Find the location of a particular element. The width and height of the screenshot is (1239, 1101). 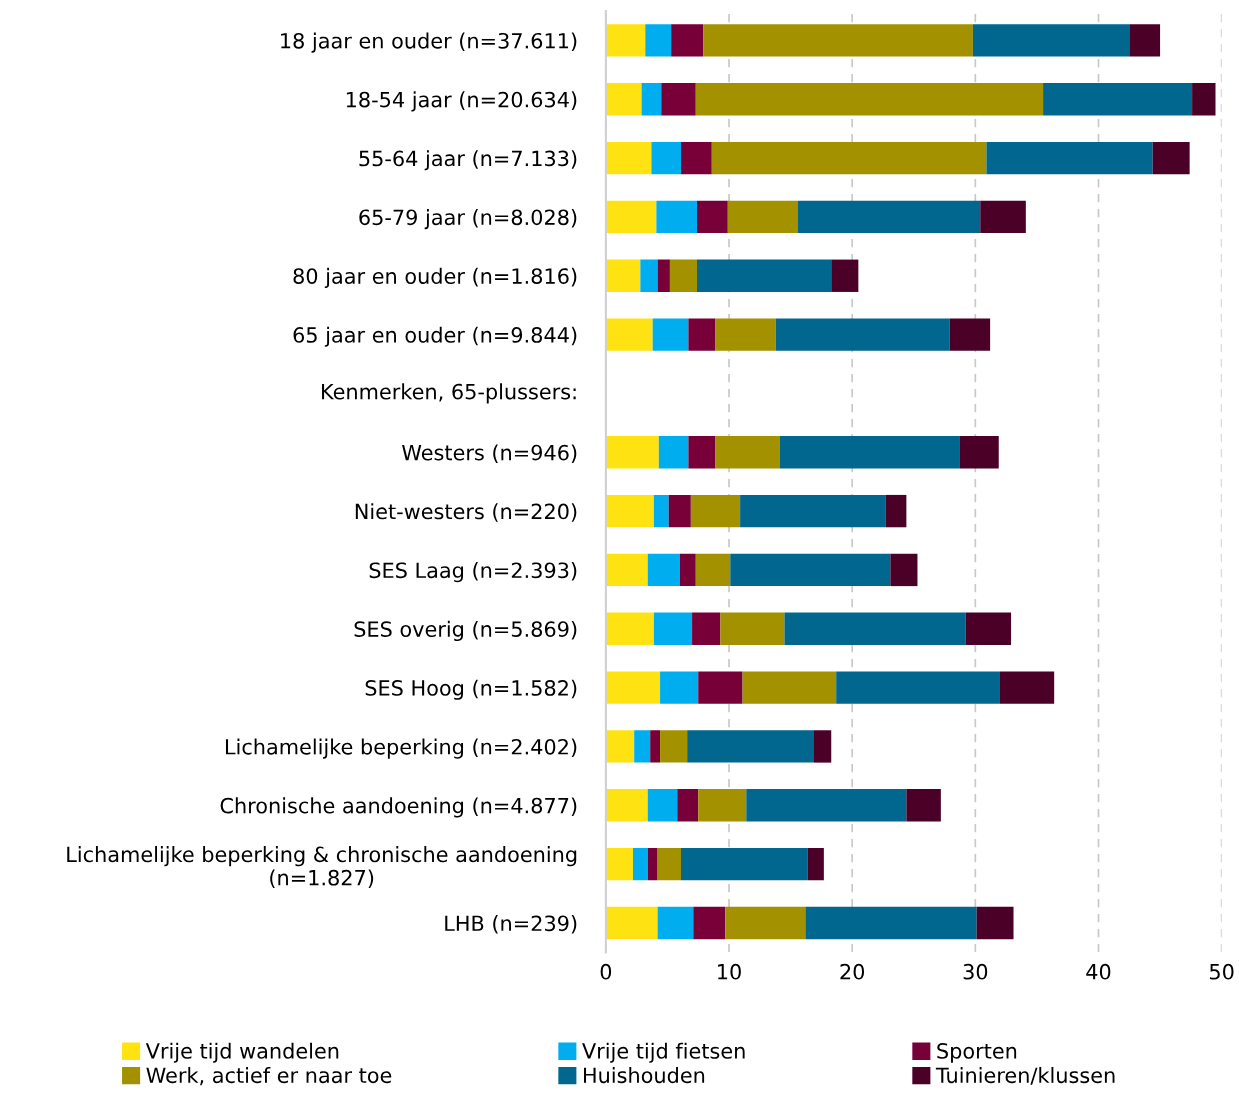

x-tick-label: 30 is located at coordinates (975, 971).